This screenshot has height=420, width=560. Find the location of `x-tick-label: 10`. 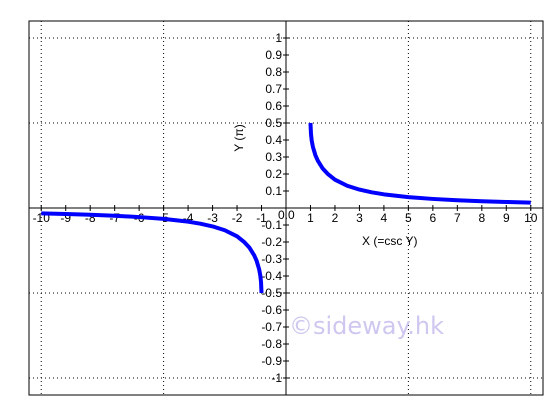

x-tick-label: 10 is located at coordinates (531, 218).